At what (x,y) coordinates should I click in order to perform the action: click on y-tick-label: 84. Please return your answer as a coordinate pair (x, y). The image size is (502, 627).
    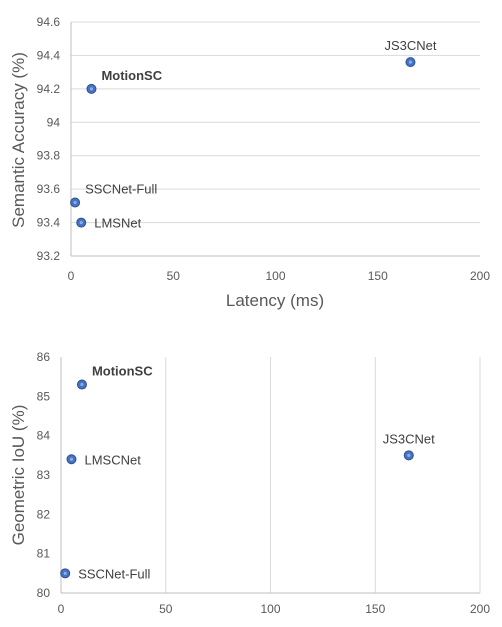
    Looking at the image, I should click on (44, 436).